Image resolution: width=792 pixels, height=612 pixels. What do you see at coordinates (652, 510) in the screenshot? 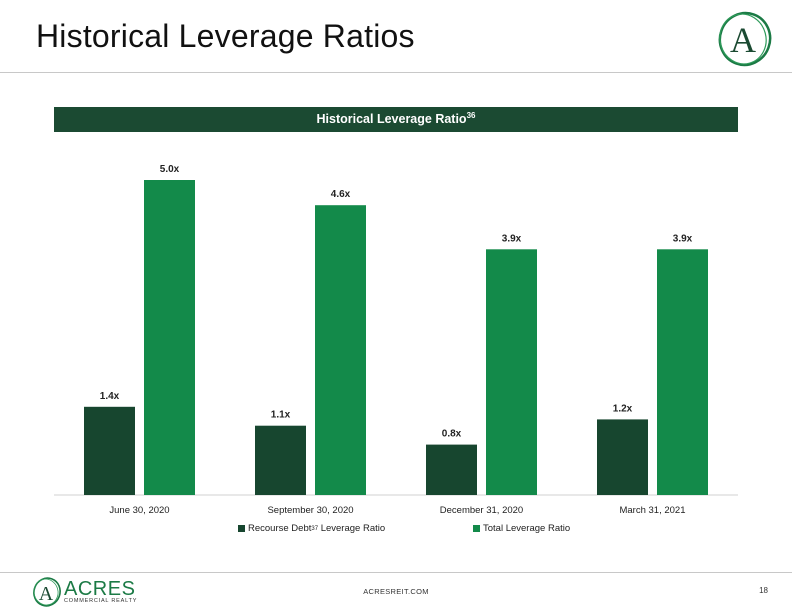
I see `x-tick-label-3: March 31, 2021` at bounding box center [652, 510].